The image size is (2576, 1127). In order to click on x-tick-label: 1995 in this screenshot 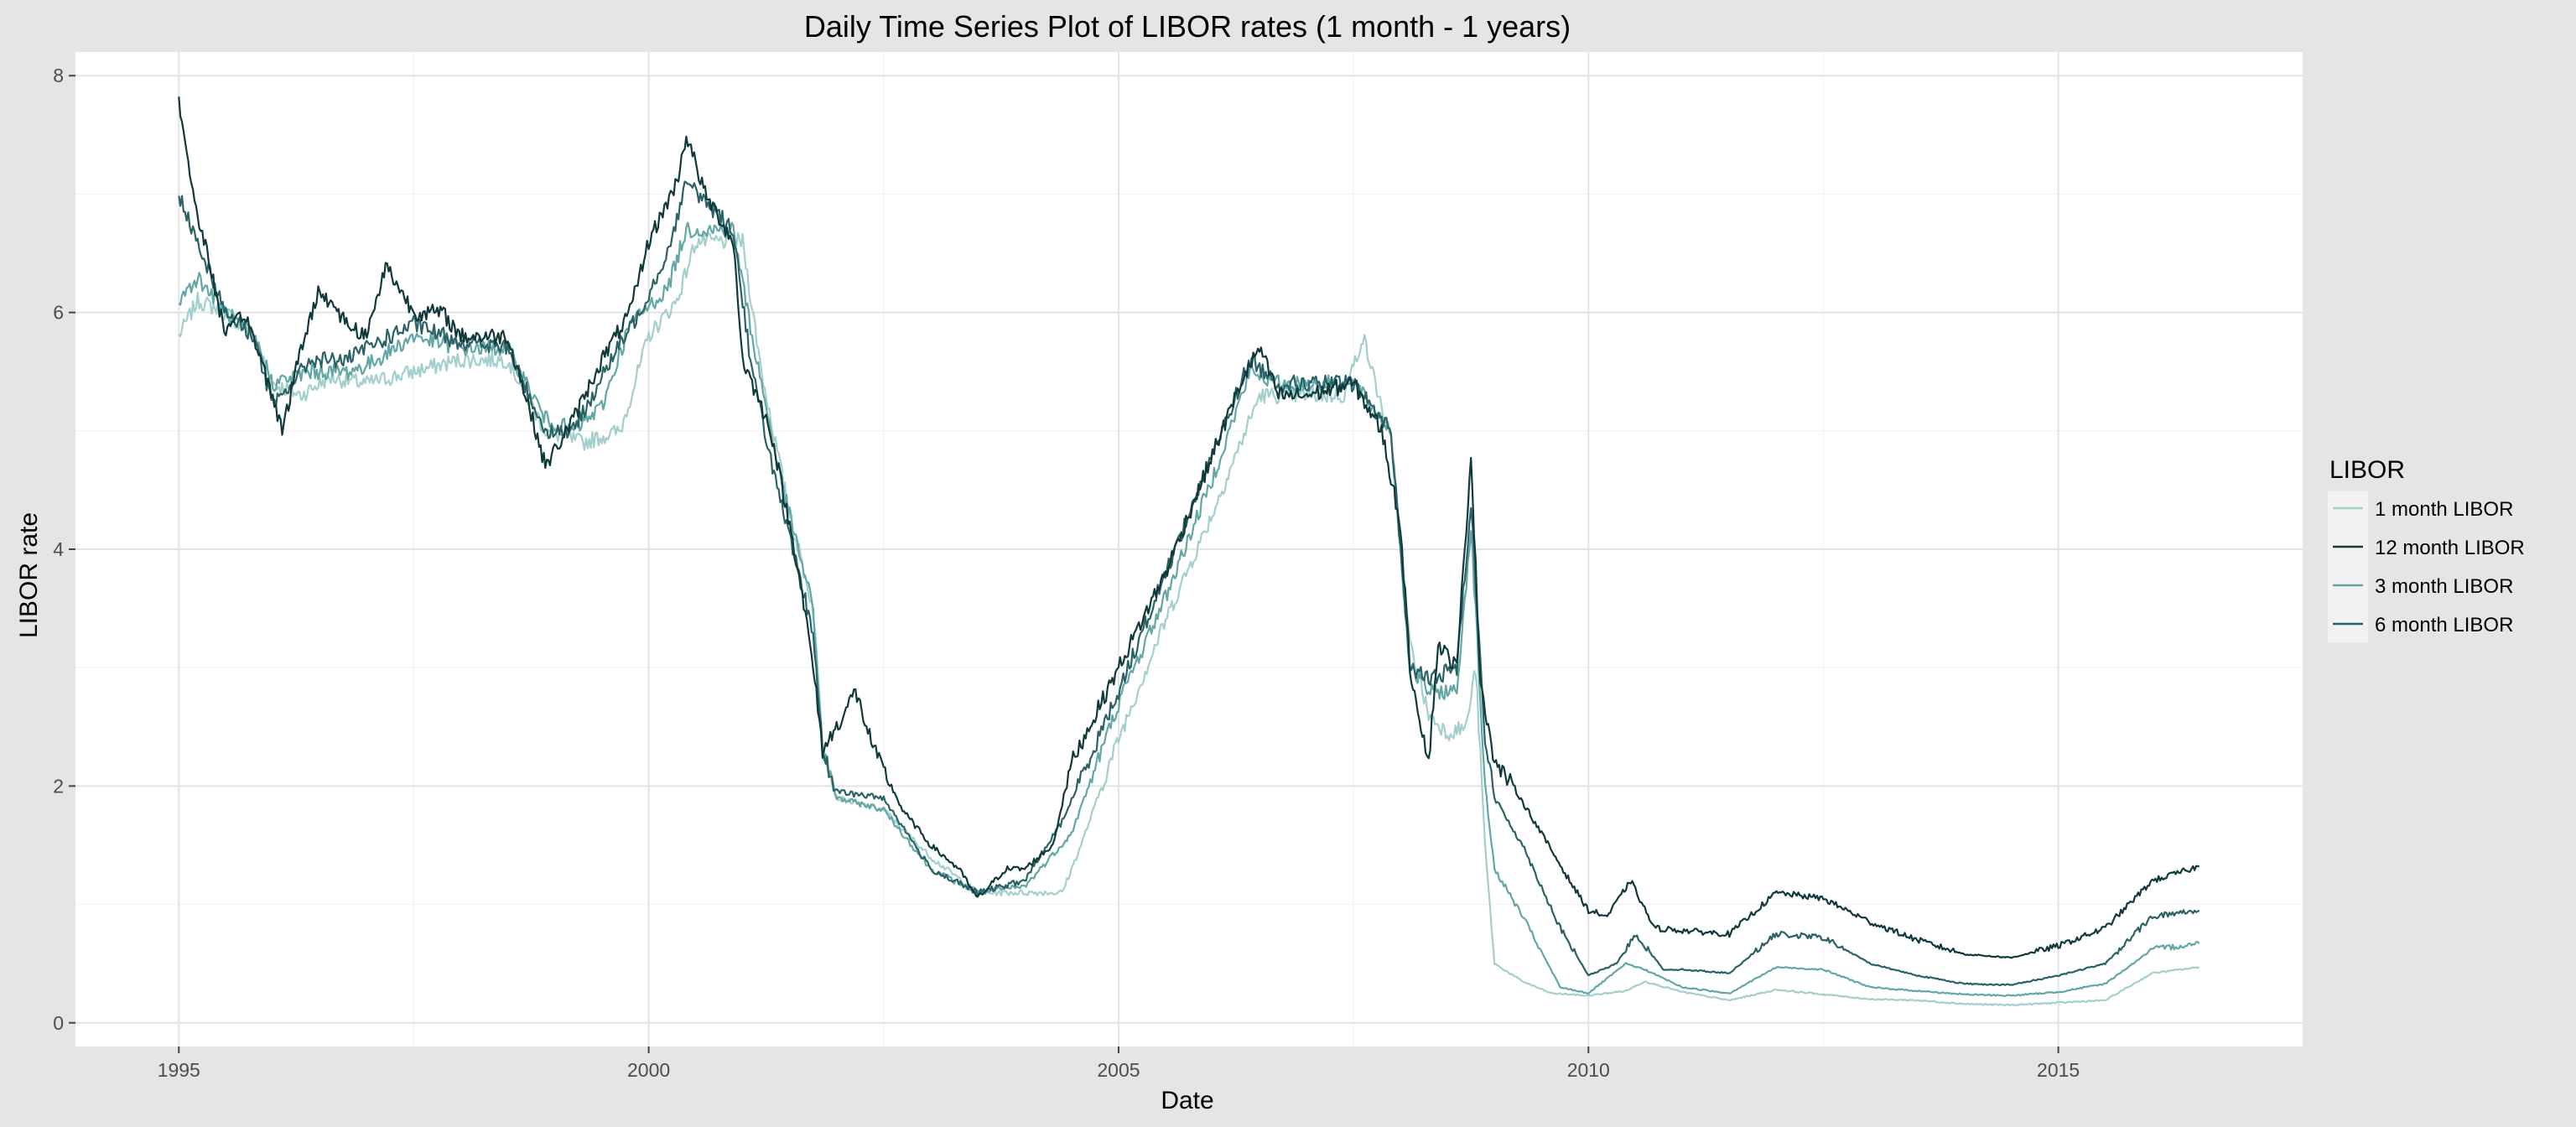, I will do `click(179, 1070)`.